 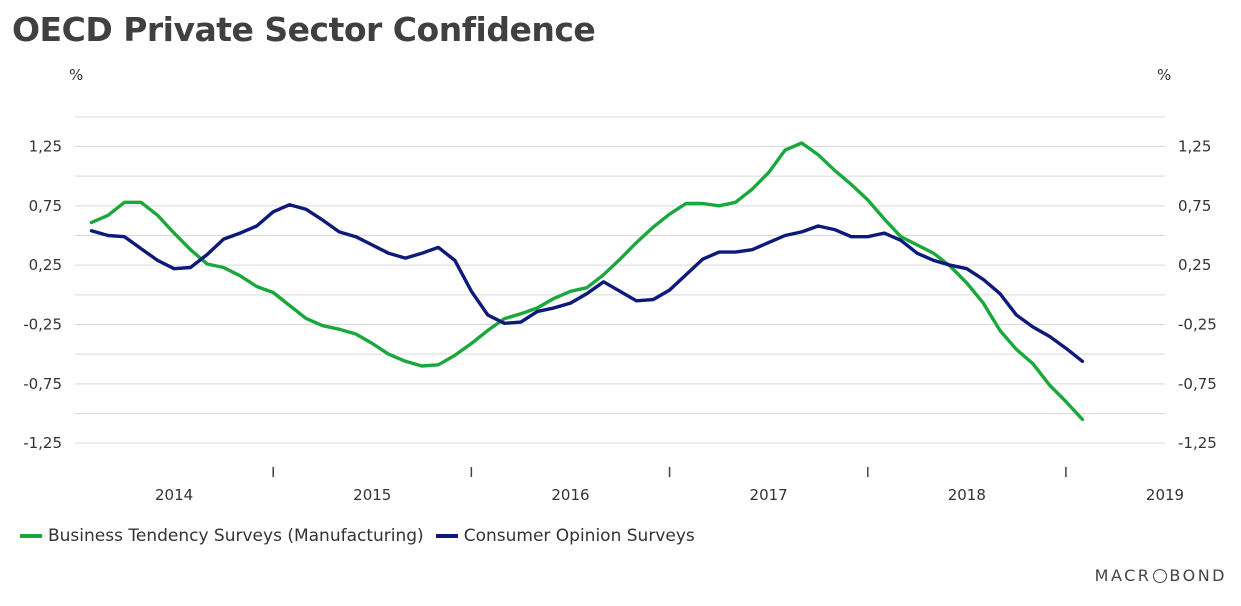 What do you see at coordinates (45, 206) in the screenshot?
I see `y-tick-label-left: 0,75` at bounding box center [45, 206].